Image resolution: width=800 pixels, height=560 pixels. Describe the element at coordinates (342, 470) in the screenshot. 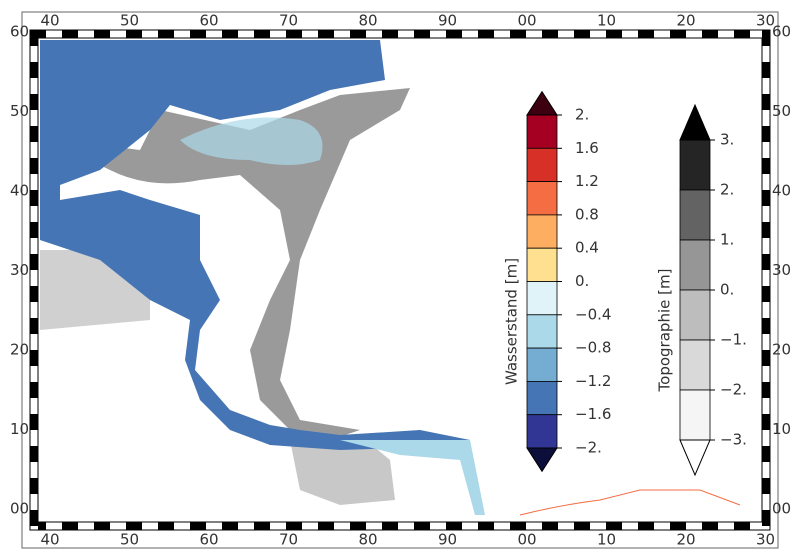

I see `land-light` at that location.